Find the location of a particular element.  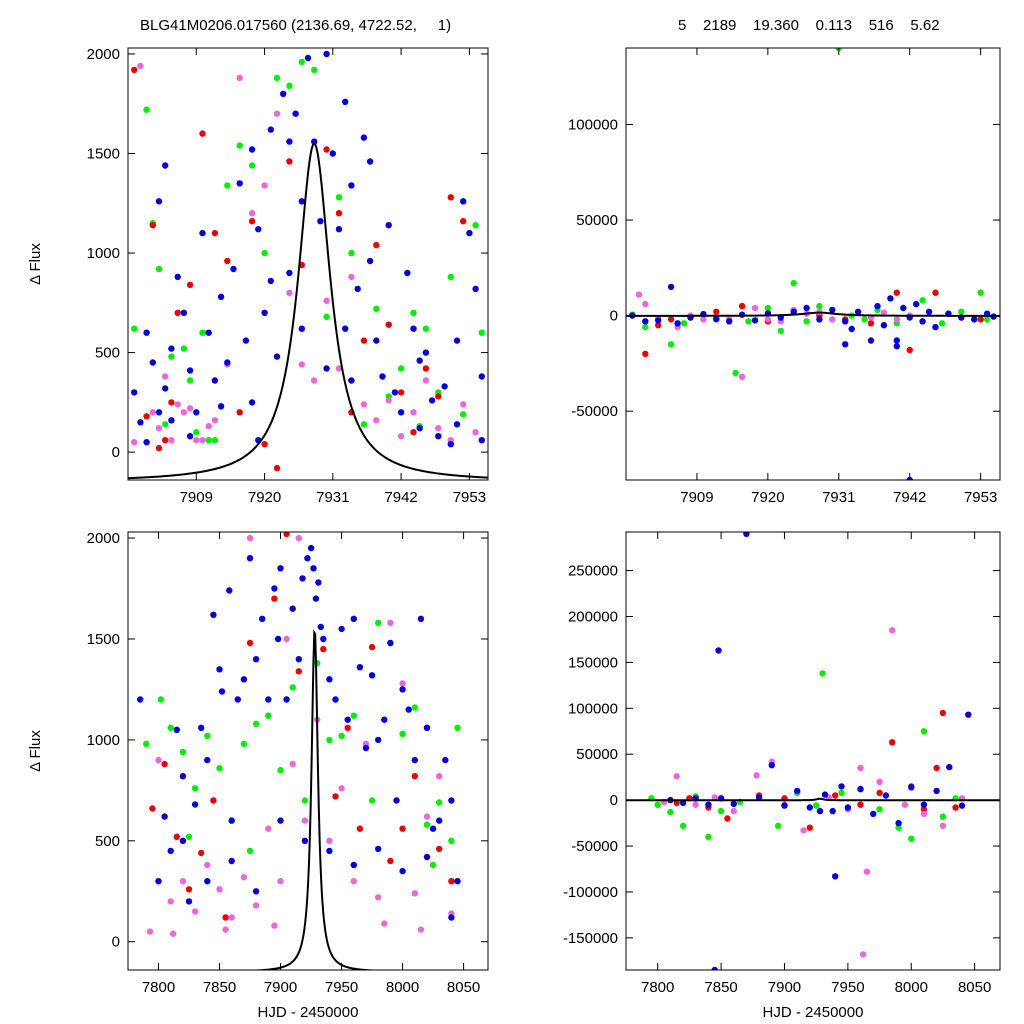

x-tick-label: 7850 is located at coordinates (720, 987).